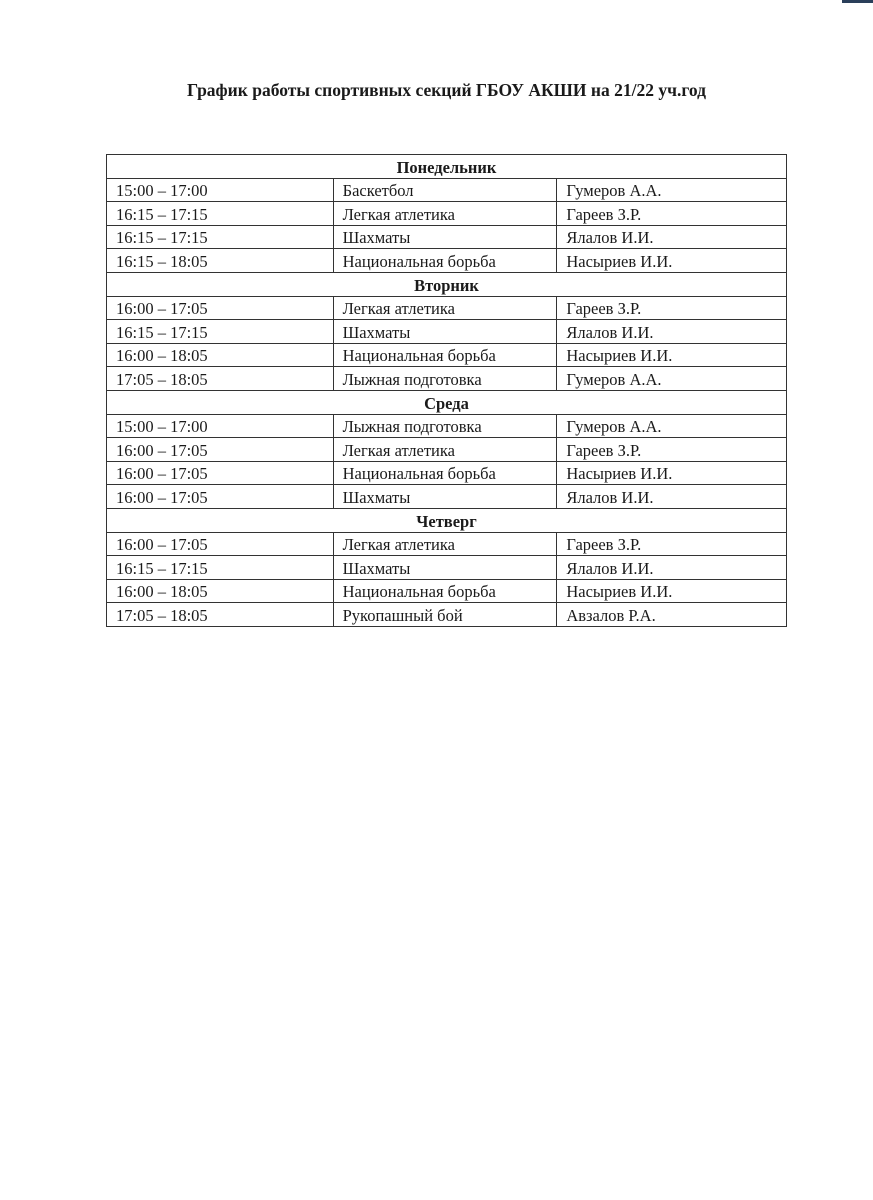 This screenshot has width=873, height=1200. I want to click on day-name: Понедельник, so click(446, 166).